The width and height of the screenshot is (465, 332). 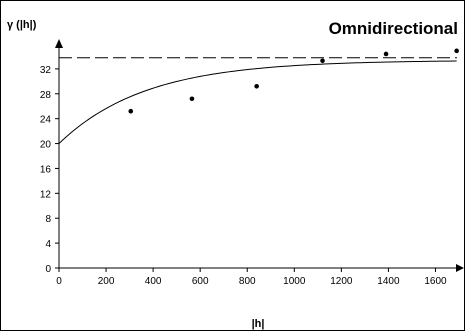 I want to click on x-tick-label: 1600, so click(x=435, y=281).